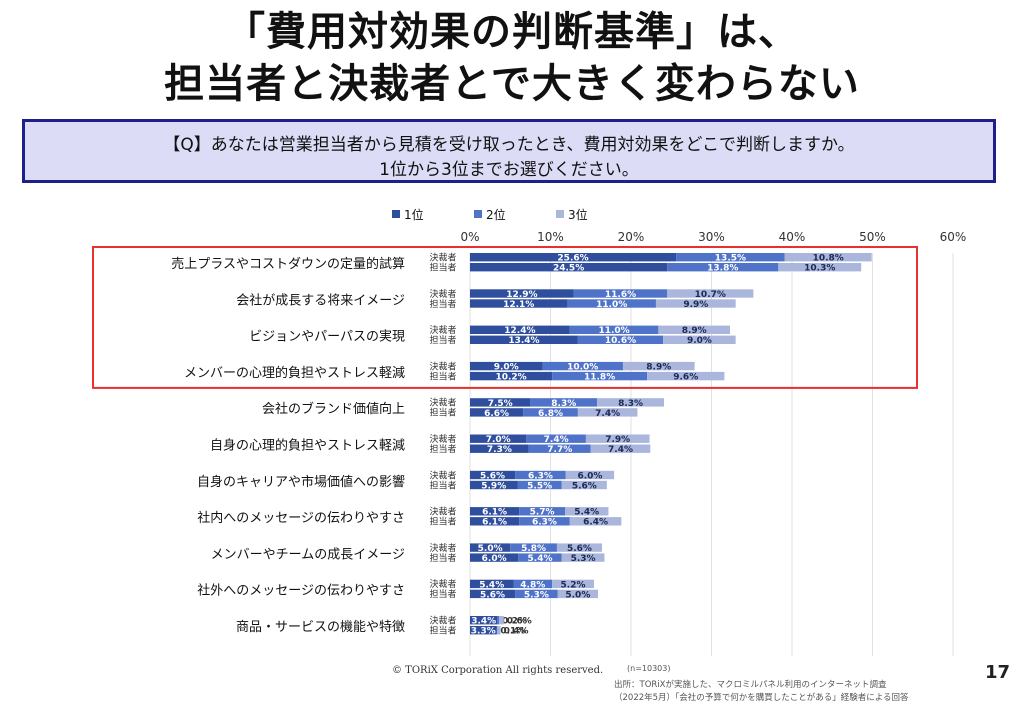 This screenshot has height=709, width=1024. Describe the element at coordinates (514, 622) in the screenshot. I see `data-label: 0.2%` at that location.